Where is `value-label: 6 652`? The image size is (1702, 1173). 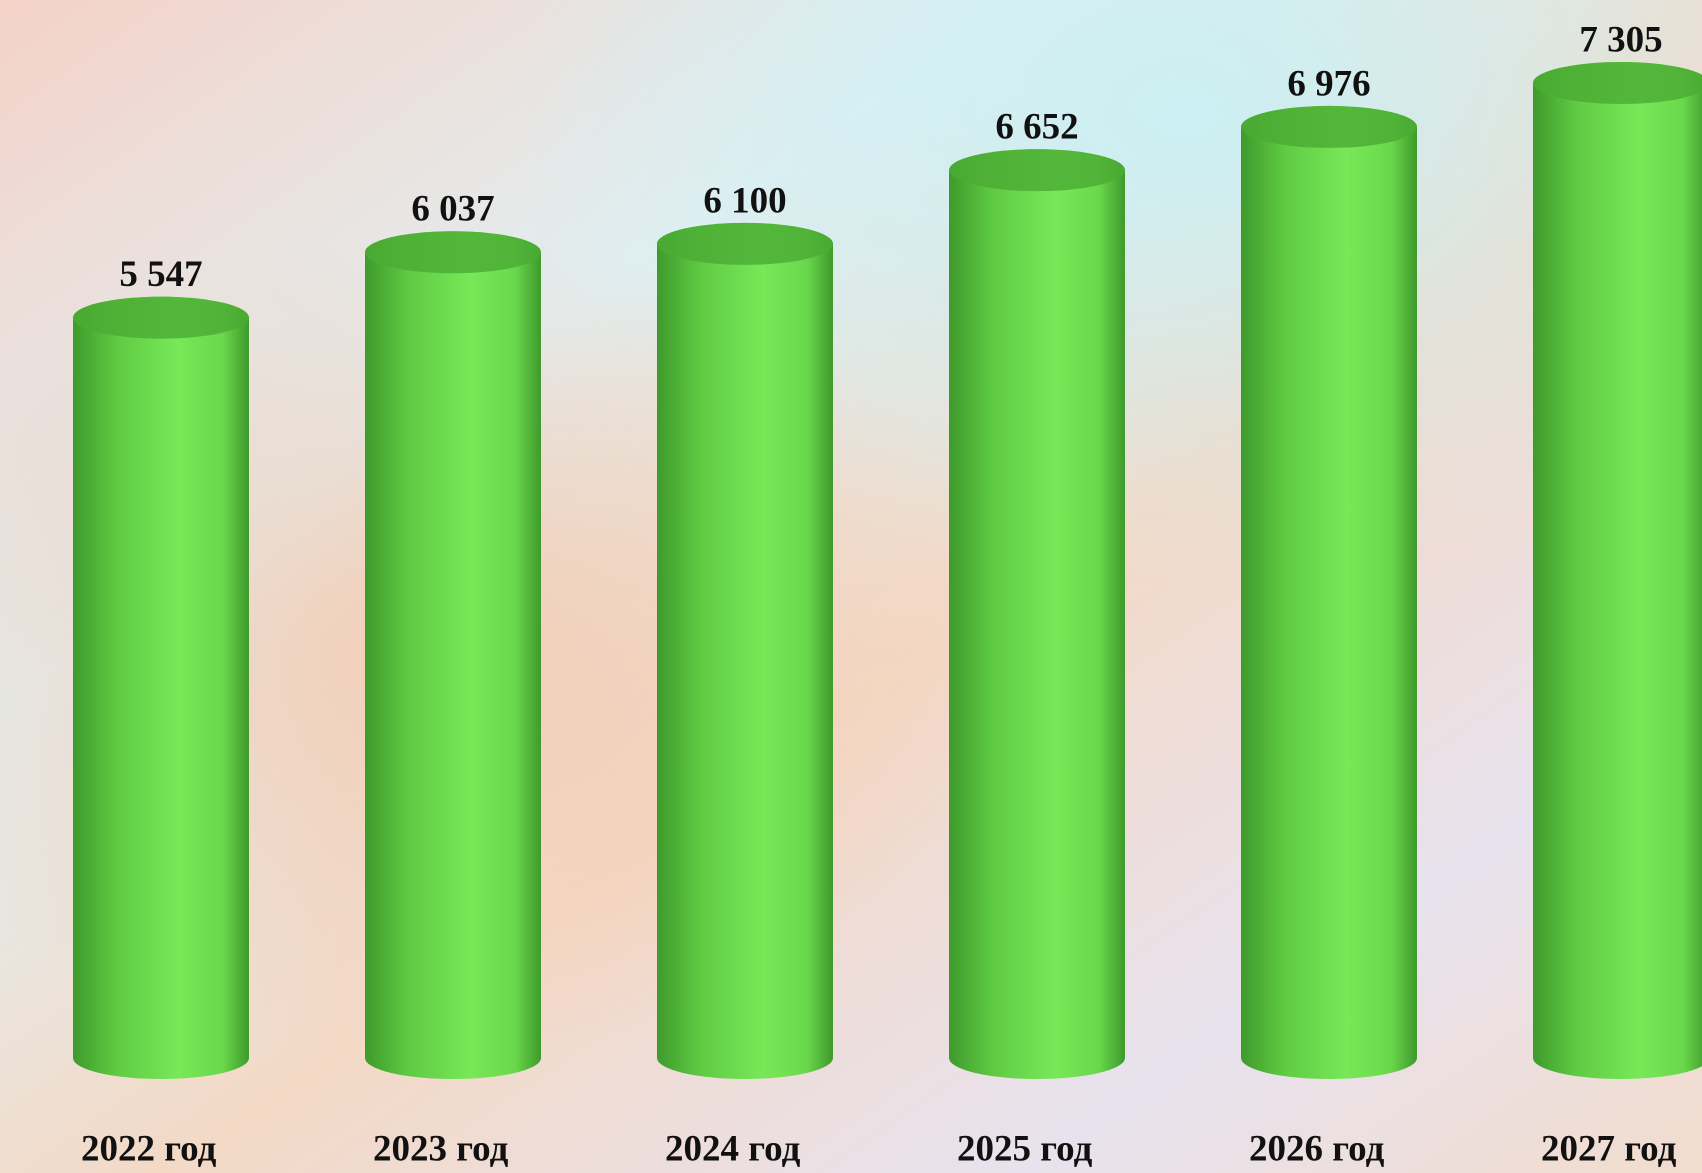
value-label: 6 652 is located at coordinates (1036, 127).